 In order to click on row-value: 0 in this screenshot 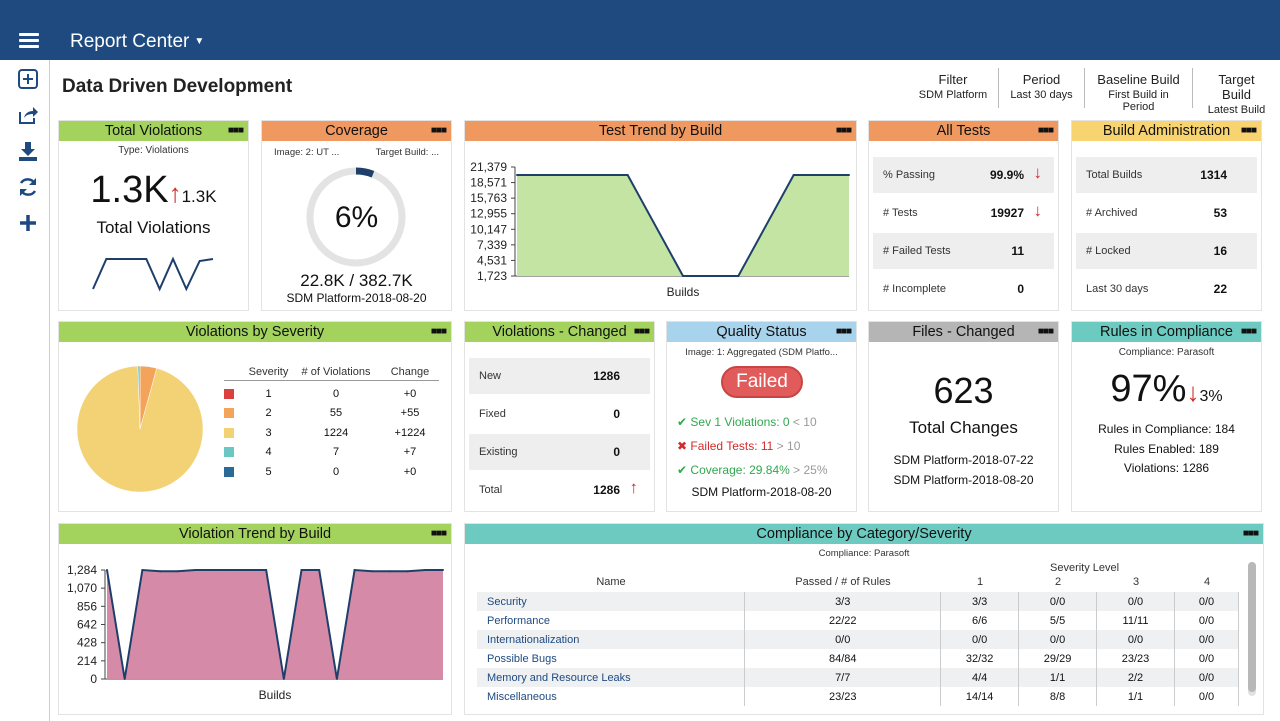, I will do `click(616, 452)`.